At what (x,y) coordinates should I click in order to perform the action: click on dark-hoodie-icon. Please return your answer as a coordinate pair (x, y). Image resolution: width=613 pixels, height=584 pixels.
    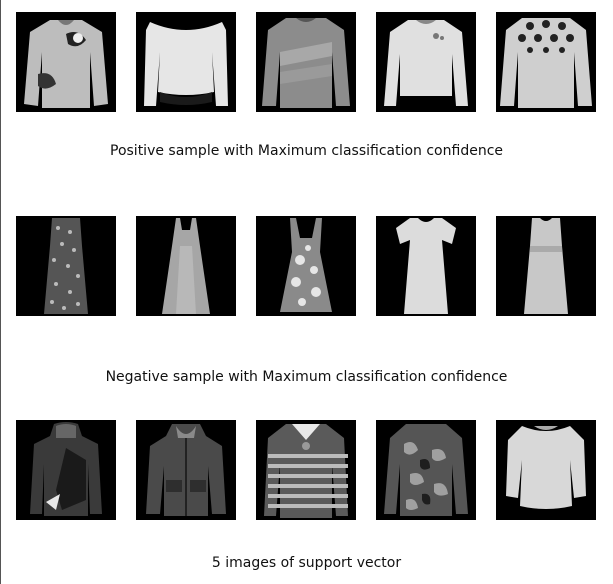
    Looking at the image, I should click on (186, 470).